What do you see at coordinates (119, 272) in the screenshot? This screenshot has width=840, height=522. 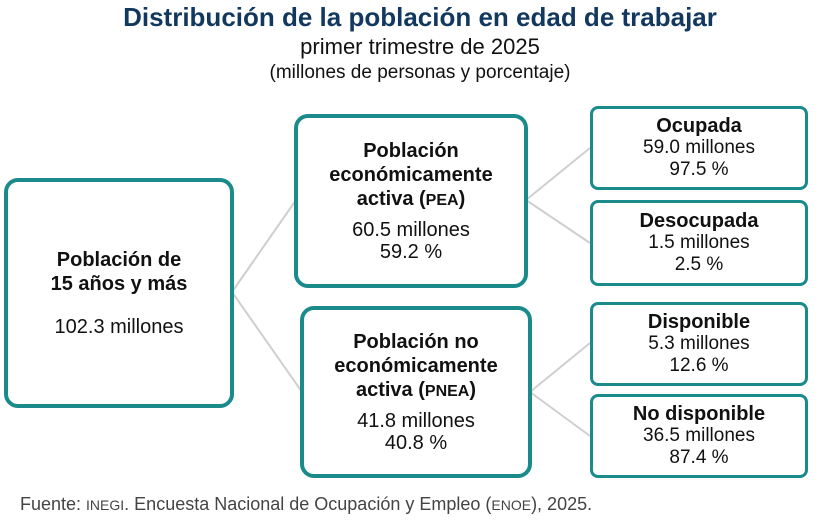 I see `node-label: Población de 15 años y más` at bounding box center [119, 272].